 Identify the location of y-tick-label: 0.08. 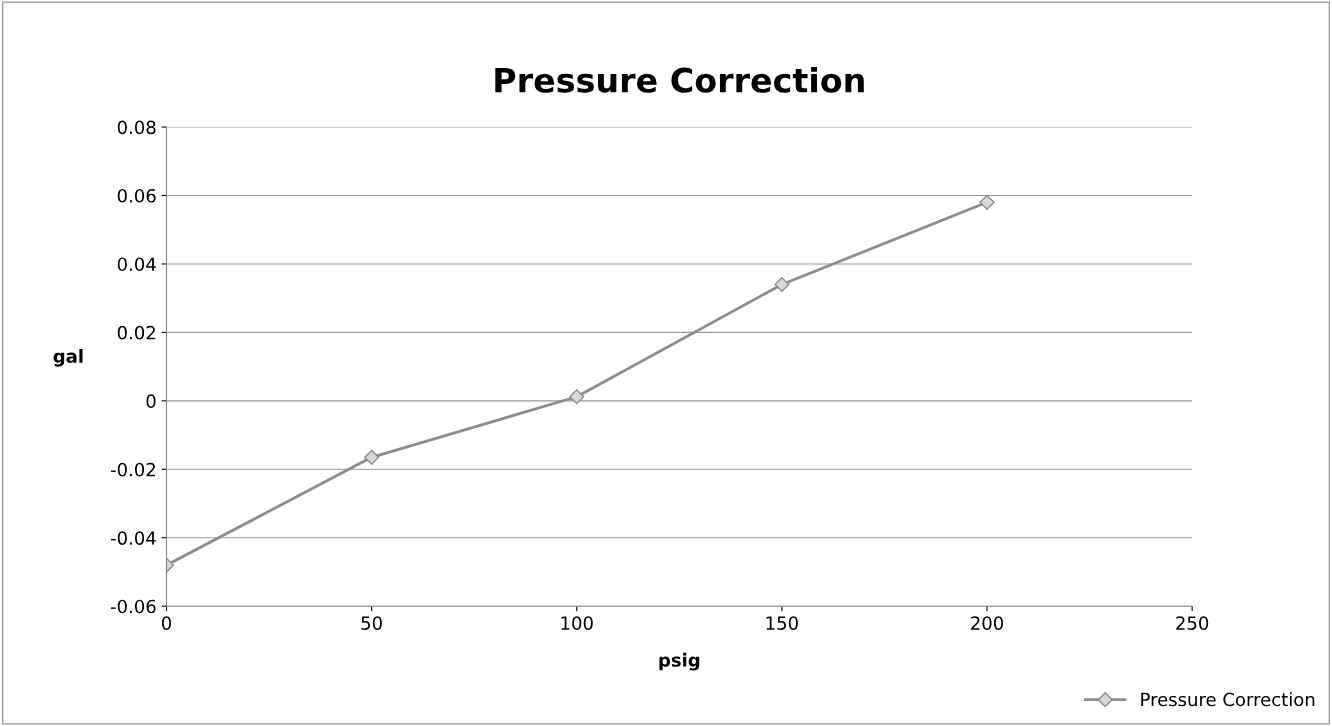
(136, 127).